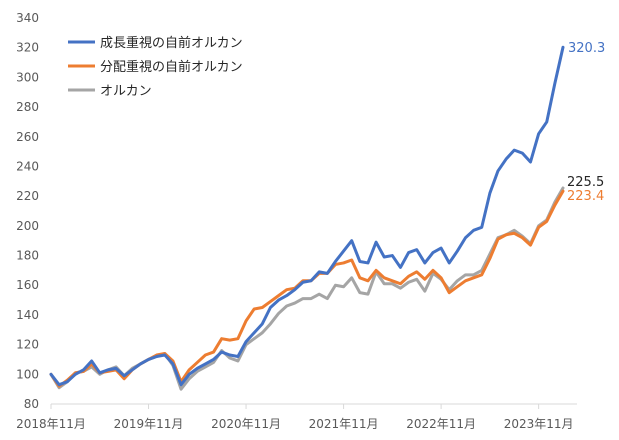 The width and height of the screenshot is (619, 440). What do you see at coordinates (27, 285) in the screenshot?
I see `y-tick-label: 160` at bounding box center [27, 285].